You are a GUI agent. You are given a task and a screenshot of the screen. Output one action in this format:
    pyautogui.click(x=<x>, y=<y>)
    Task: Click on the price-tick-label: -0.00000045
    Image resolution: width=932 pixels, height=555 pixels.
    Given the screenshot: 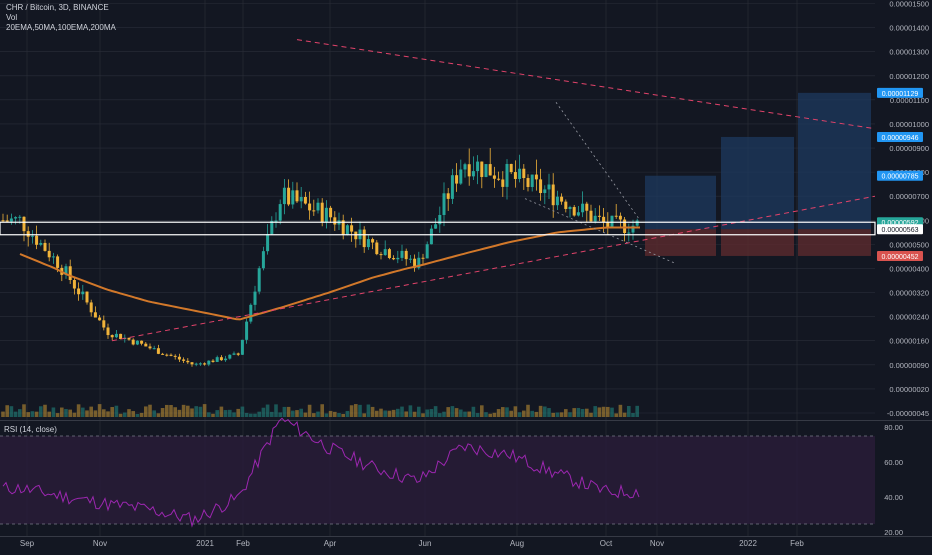 What is the action you would take?
    pyautogui.click(x=908, y=413)
    